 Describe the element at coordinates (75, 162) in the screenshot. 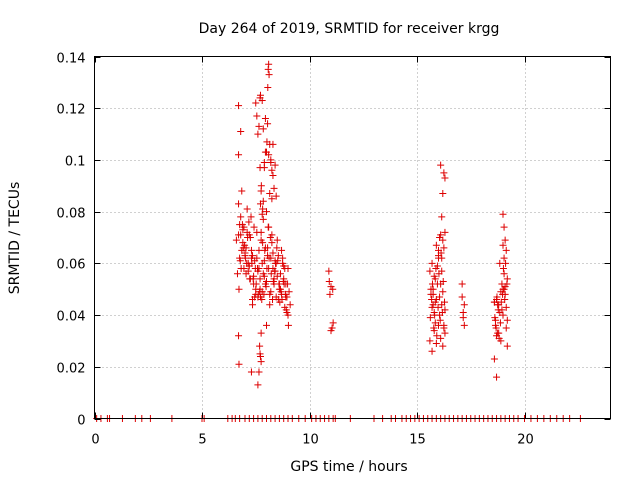

I see `y-tick-label: 0.1` at that location.